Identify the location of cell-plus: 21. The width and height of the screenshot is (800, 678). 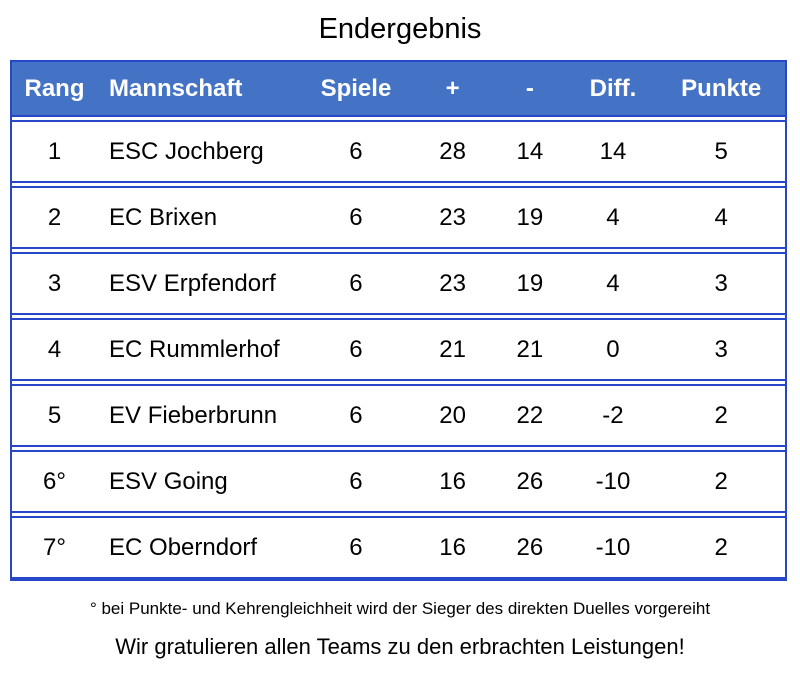
(452, 349).